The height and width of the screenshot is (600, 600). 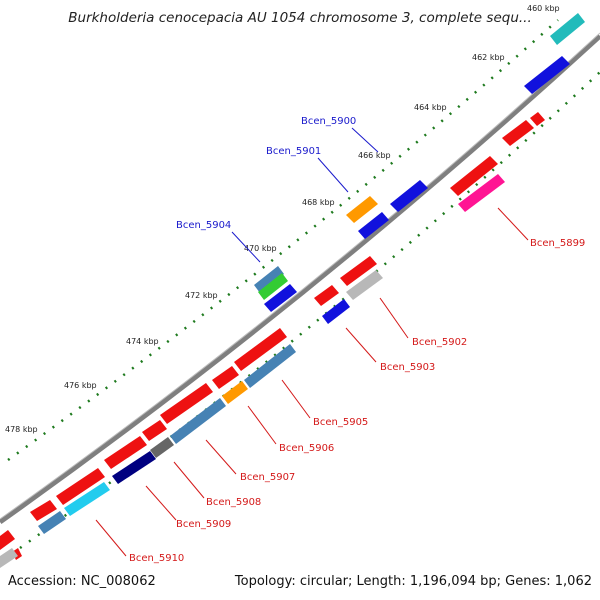 What do you see at coordinates (439, 342) in the screenshot?
I see `gene-label: Bcen_5902` at bounding box center [439, 342].